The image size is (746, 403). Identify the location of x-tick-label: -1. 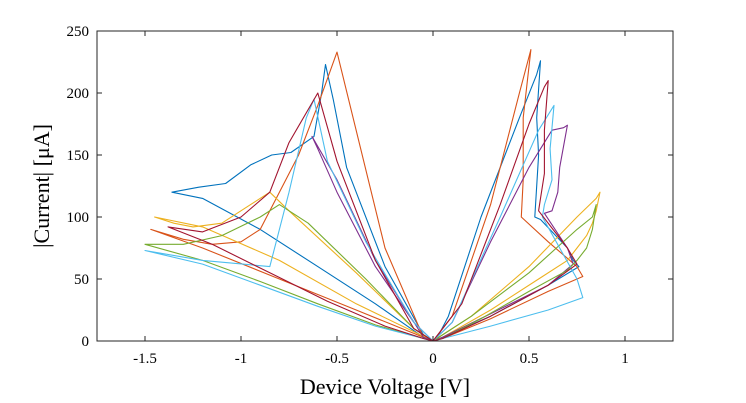
(241, 359).